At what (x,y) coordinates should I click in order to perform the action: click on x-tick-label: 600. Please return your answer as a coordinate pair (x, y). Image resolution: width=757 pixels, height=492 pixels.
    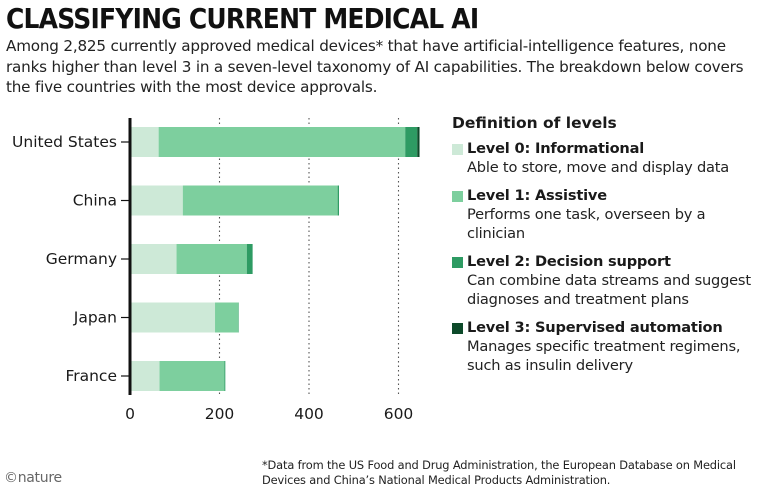
    Looking at the image, I should click on (399, 414).